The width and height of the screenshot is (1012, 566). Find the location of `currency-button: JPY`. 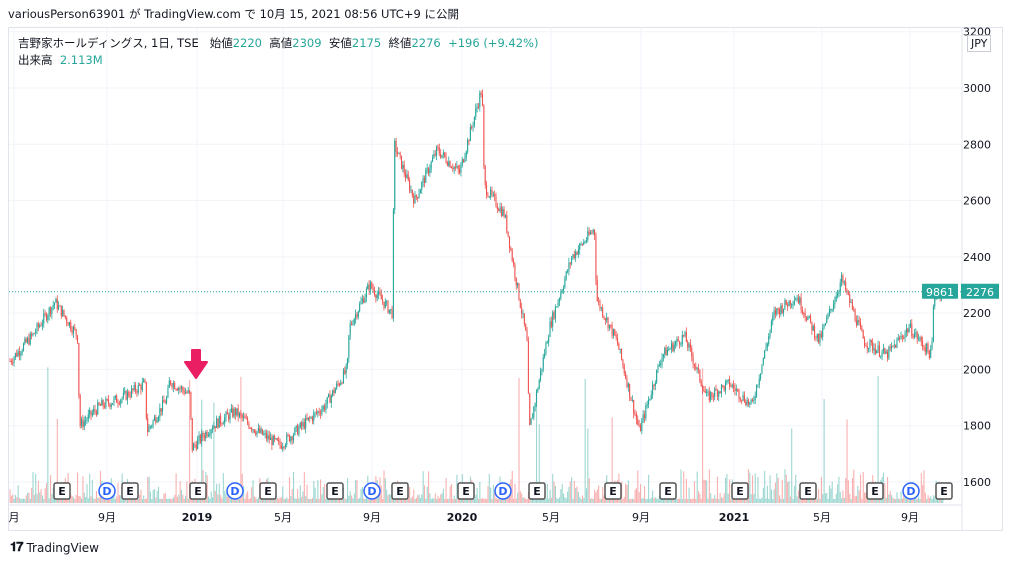

currency-button: JPY is located at coordinates (979, 43).